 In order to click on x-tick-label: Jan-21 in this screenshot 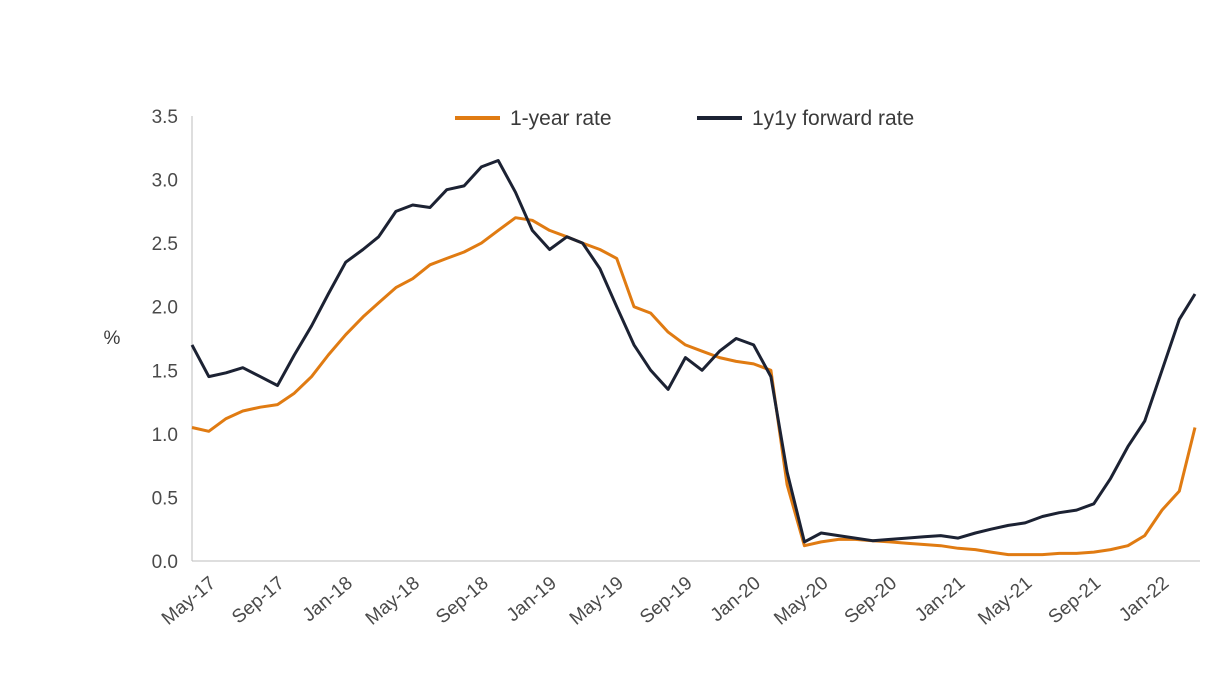, I will do `click(940, 599)`.